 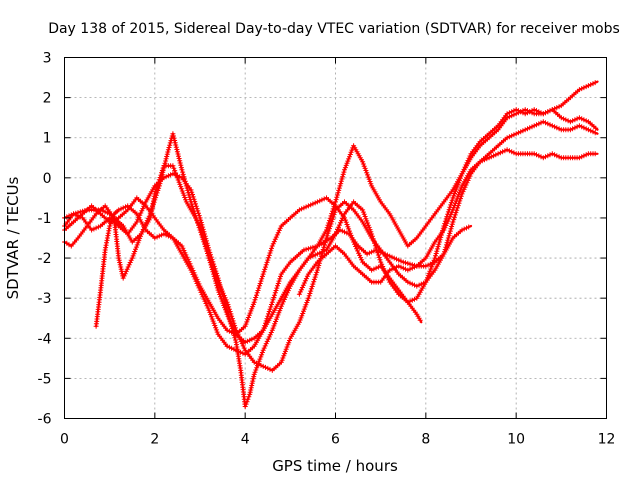 I want to click on y-tick-label: 1, so click(x=47, y=139).